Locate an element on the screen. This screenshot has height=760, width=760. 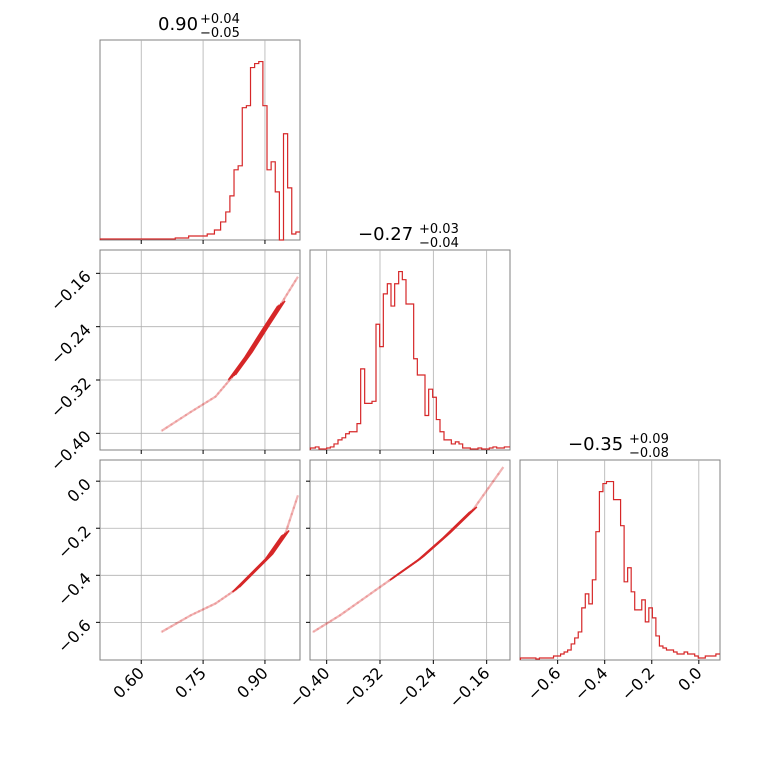
title-param-3: −0.35 is located at coordinates (595, 444).